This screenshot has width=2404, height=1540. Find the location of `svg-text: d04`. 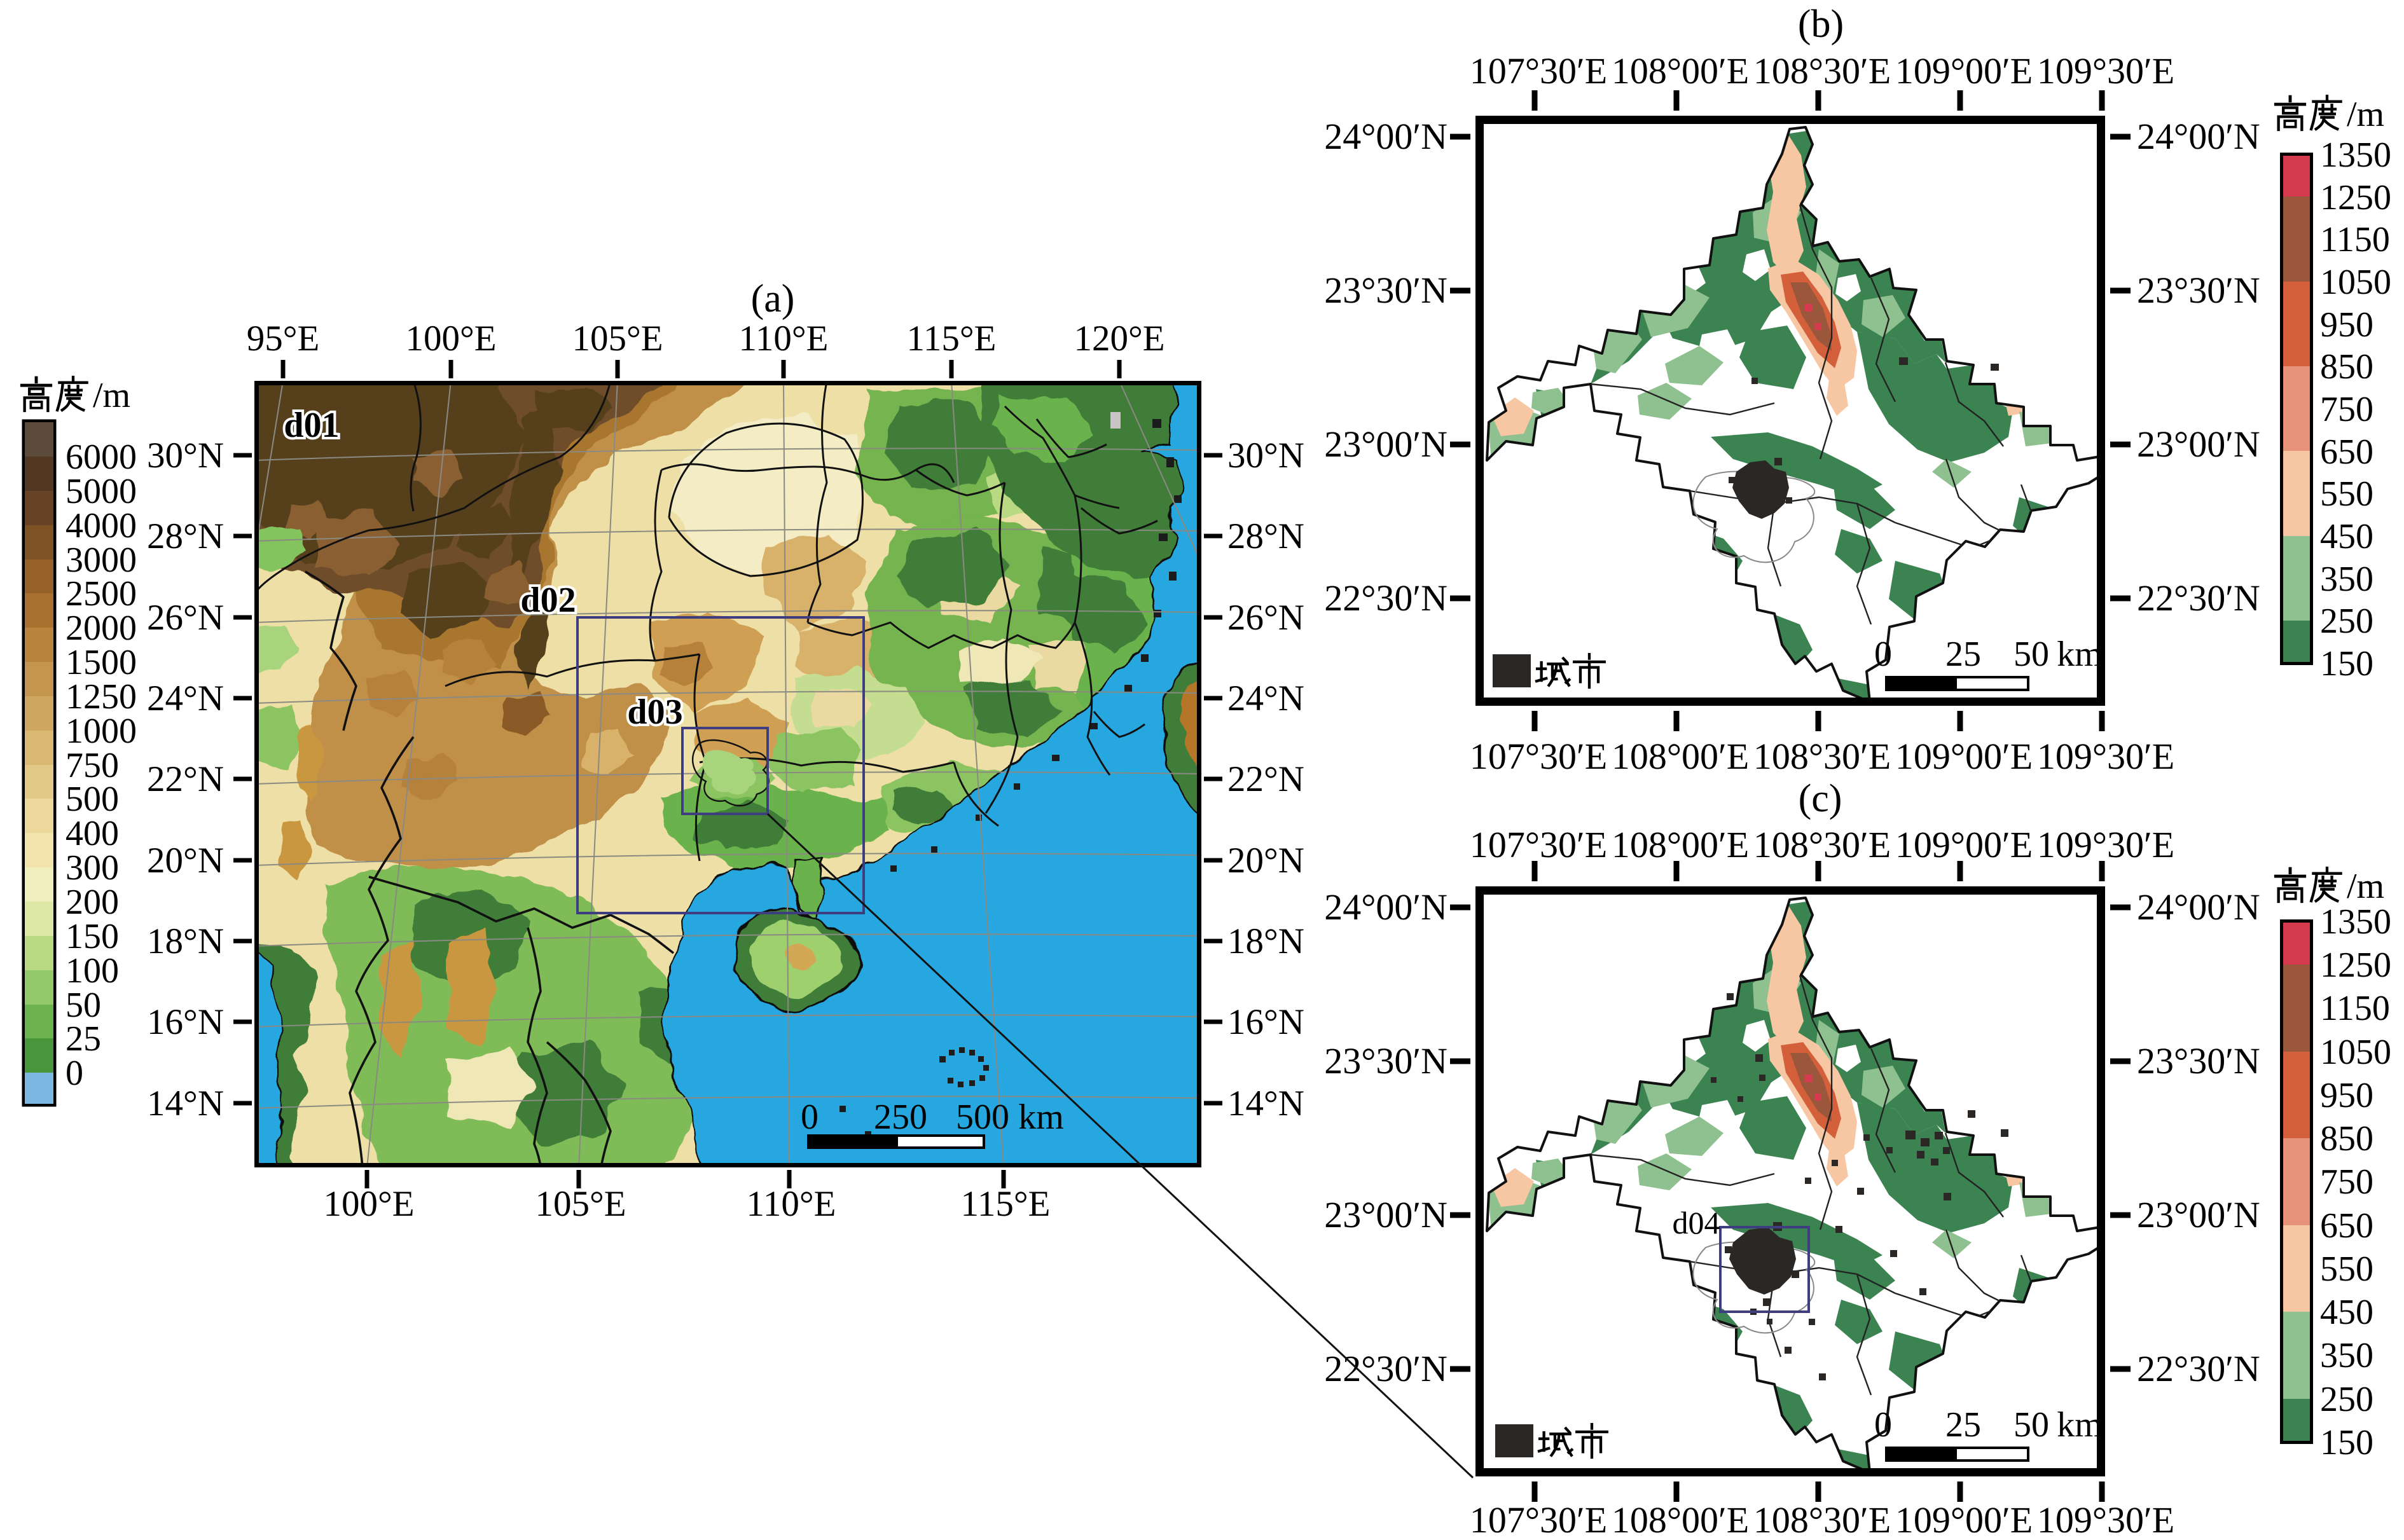

svg-text: d04 is located at coordinates (1696, 1223).